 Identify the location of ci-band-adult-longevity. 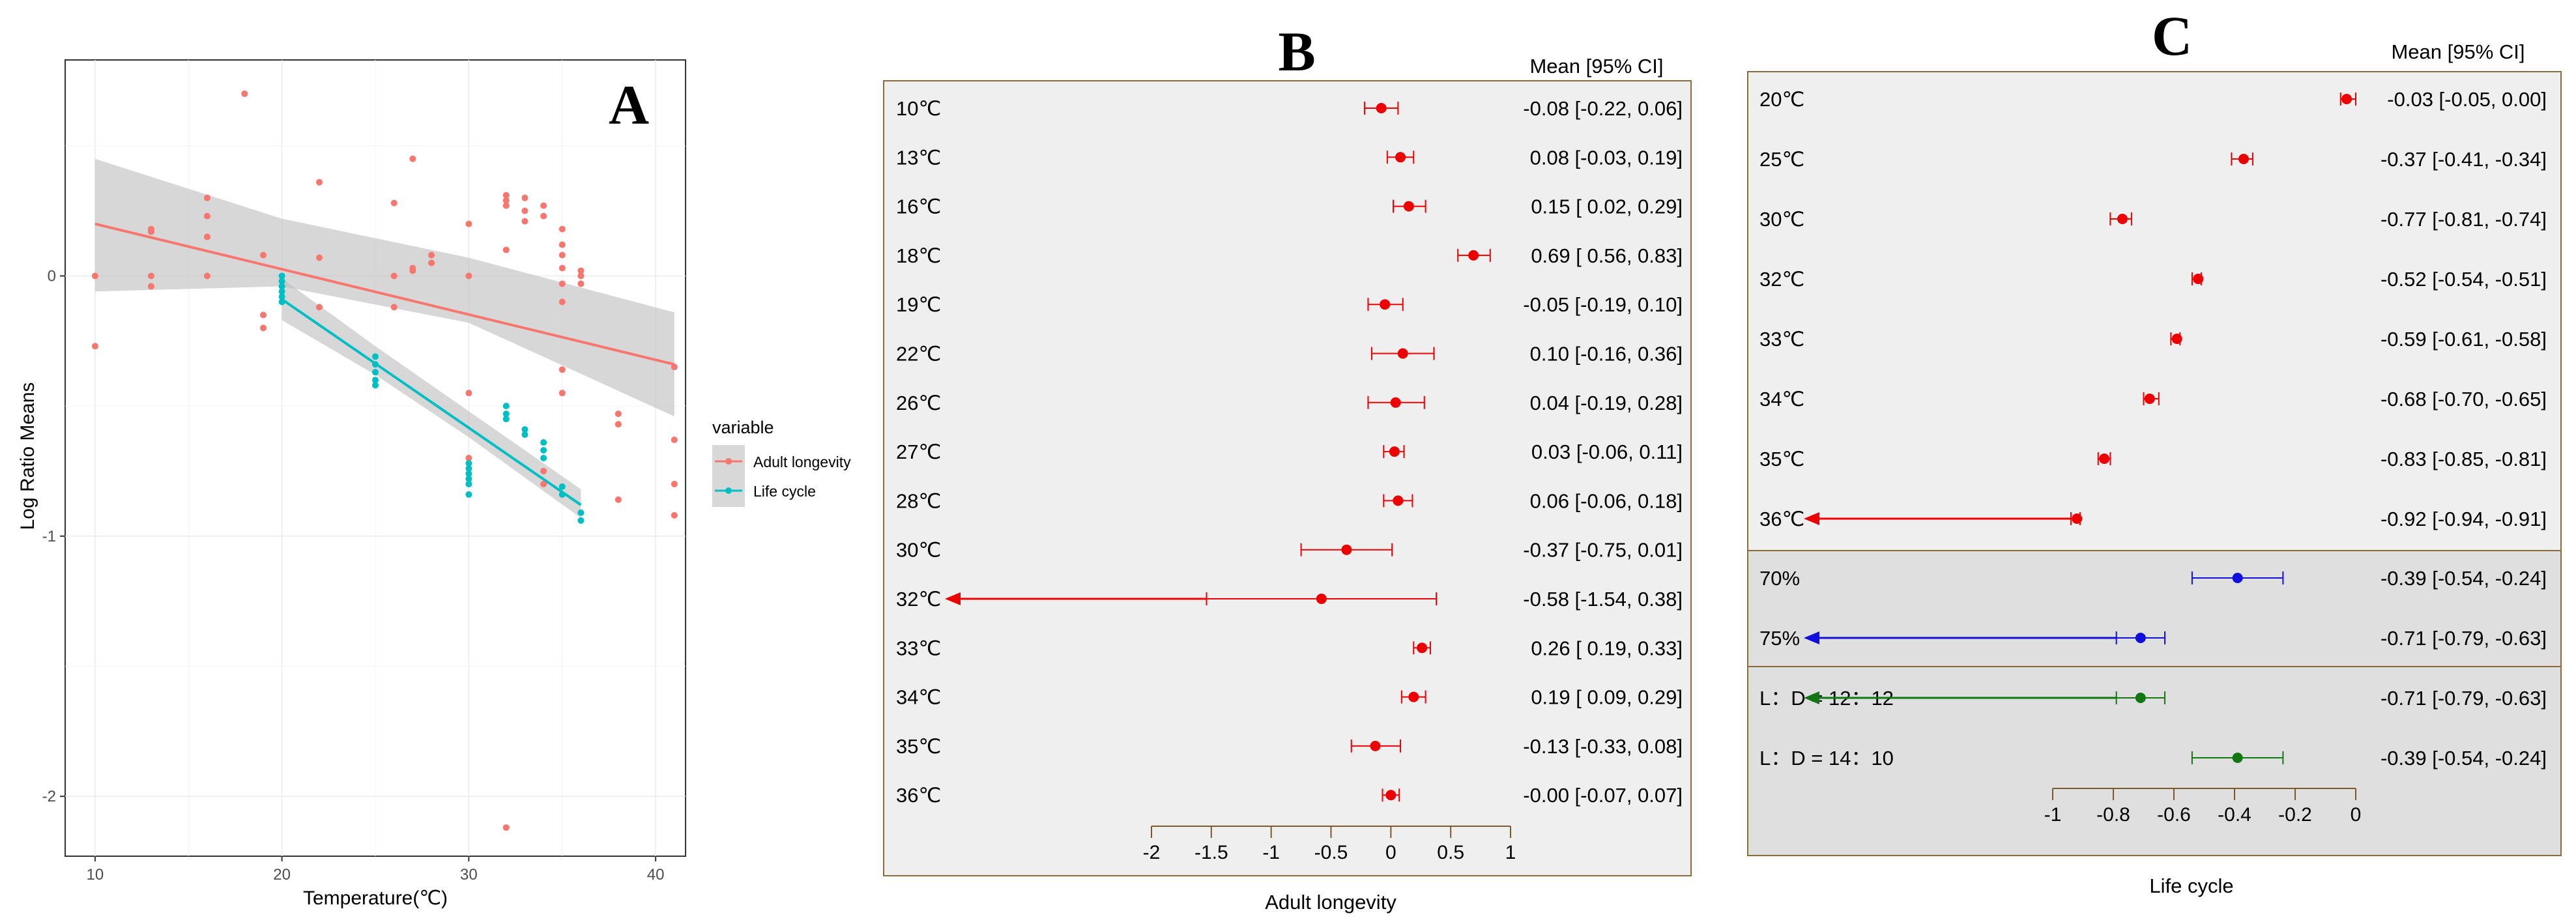
(384, 287).